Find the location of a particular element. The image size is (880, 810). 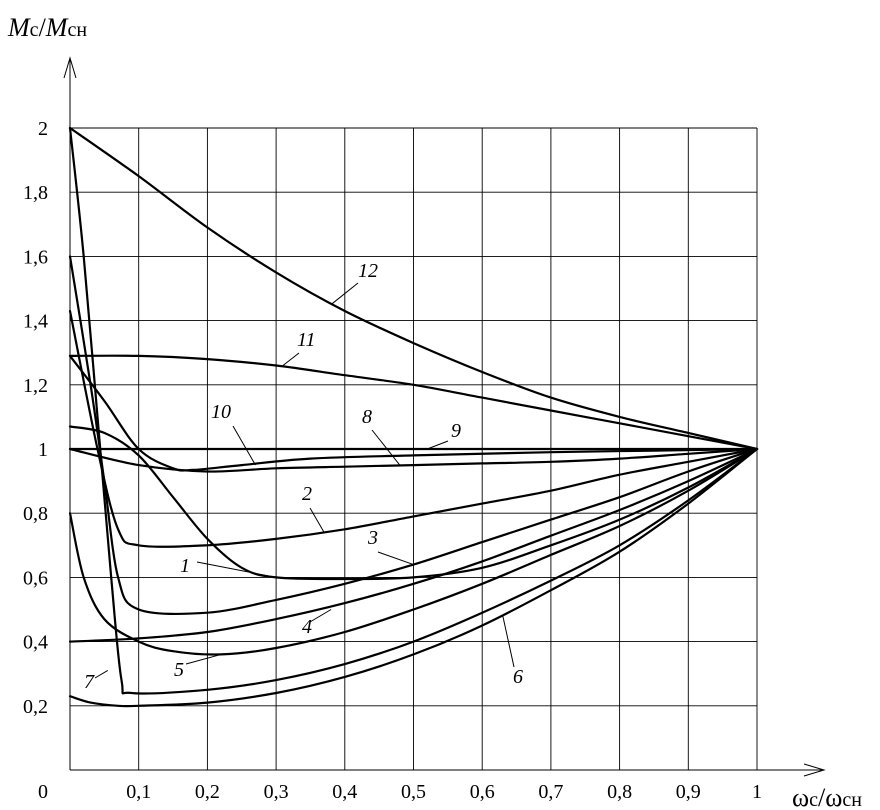

y-axis-title-main2: M is located at coordinates (57, 27).